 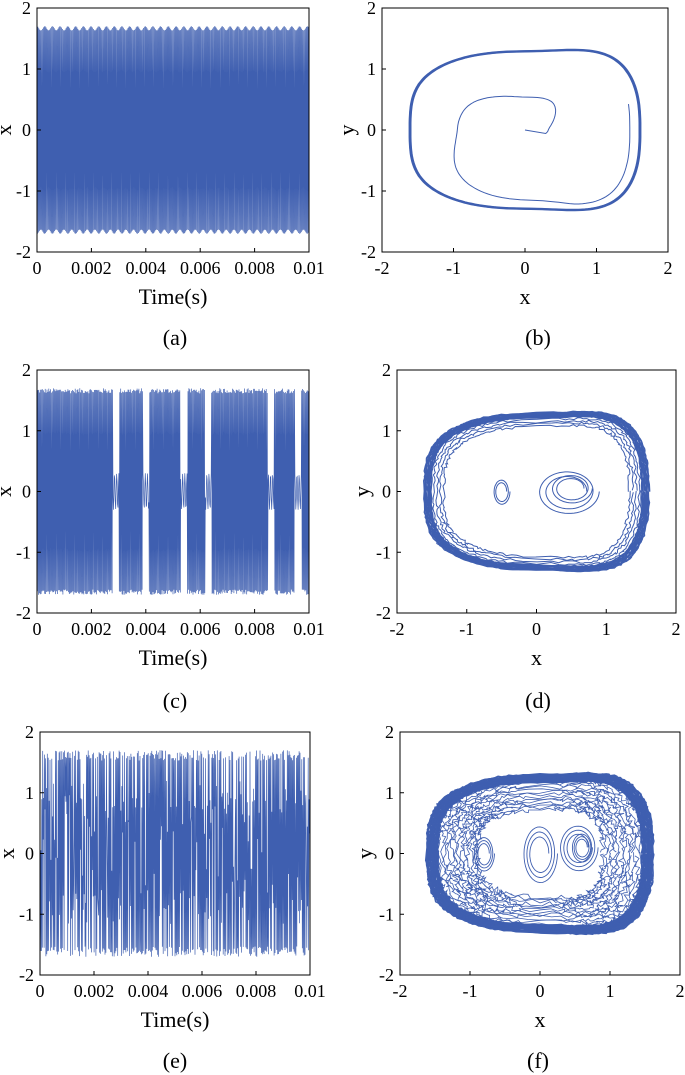 I want to click on x-tick-label: 0.006, so click(x=200, y=629).